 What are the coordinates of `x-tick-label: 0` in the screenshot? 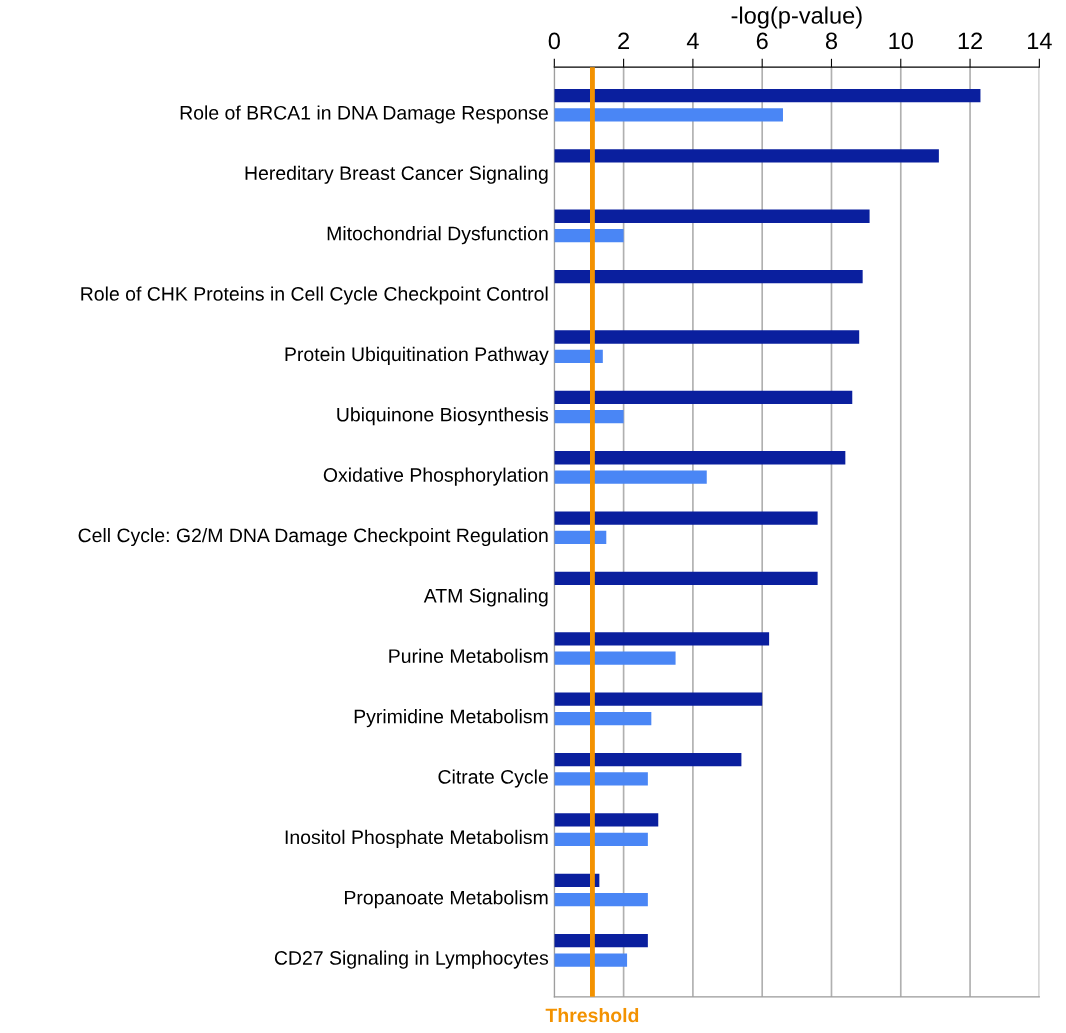 It's located at (554, 41).